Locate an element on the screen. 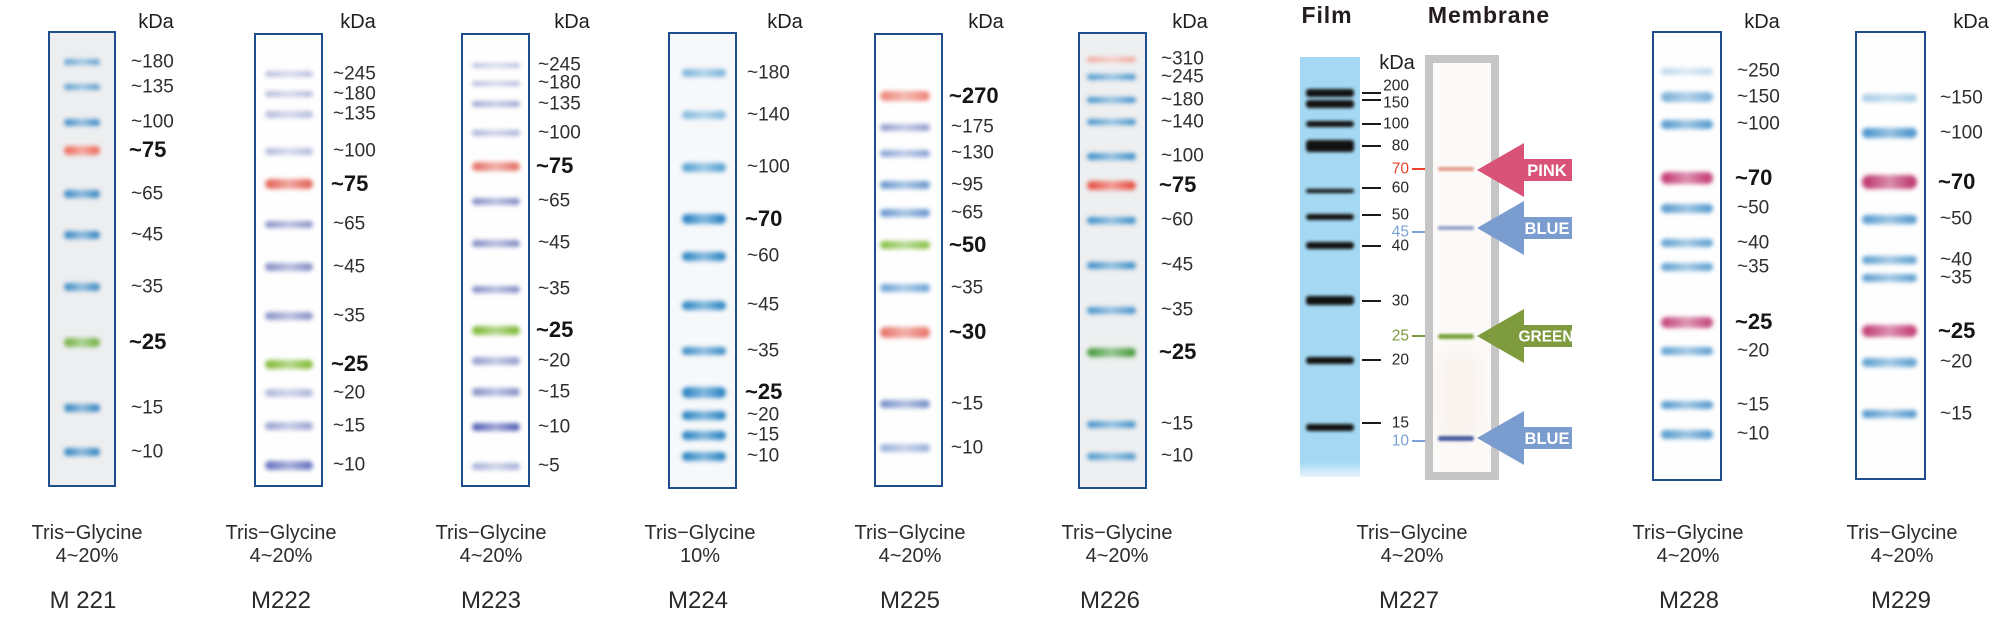 The height and width of the screenshot is (638, 2016). svg-text: GREEN is located at coordinates (1545, 337).